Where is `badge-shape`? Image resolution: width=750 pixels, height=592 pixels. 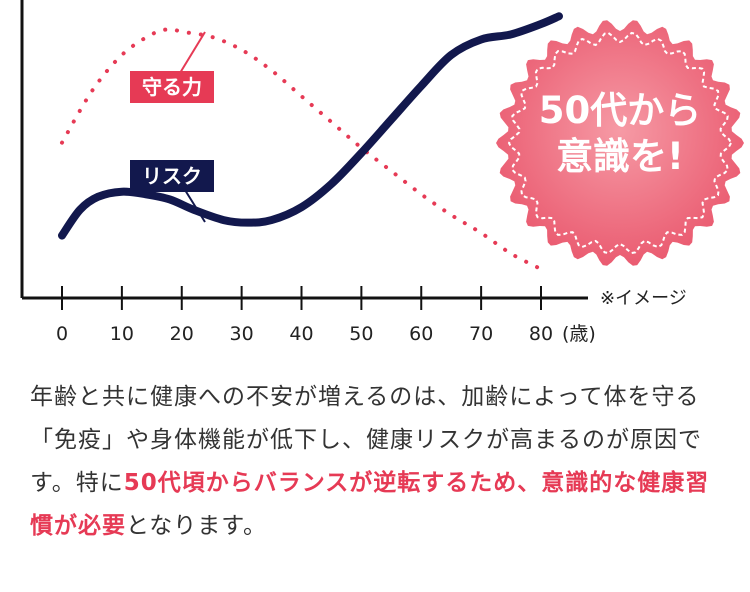
badge-shape is located at coordinates (620, 143).